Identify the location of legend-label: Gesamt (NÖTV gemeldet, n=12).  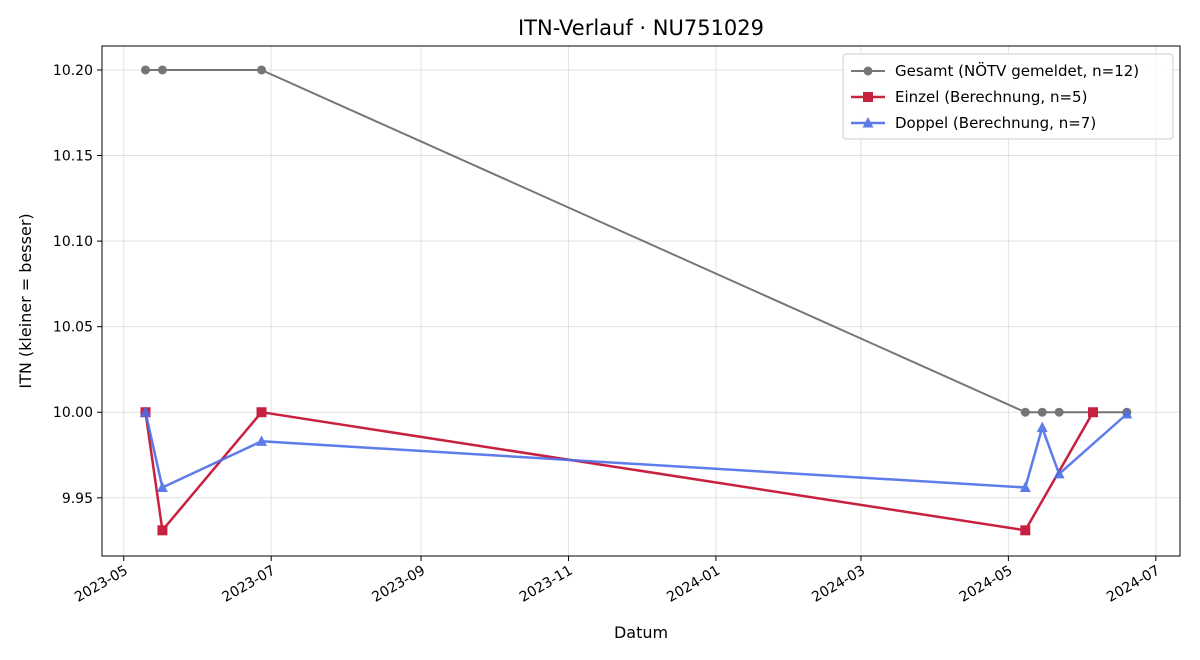
(1017, 70).